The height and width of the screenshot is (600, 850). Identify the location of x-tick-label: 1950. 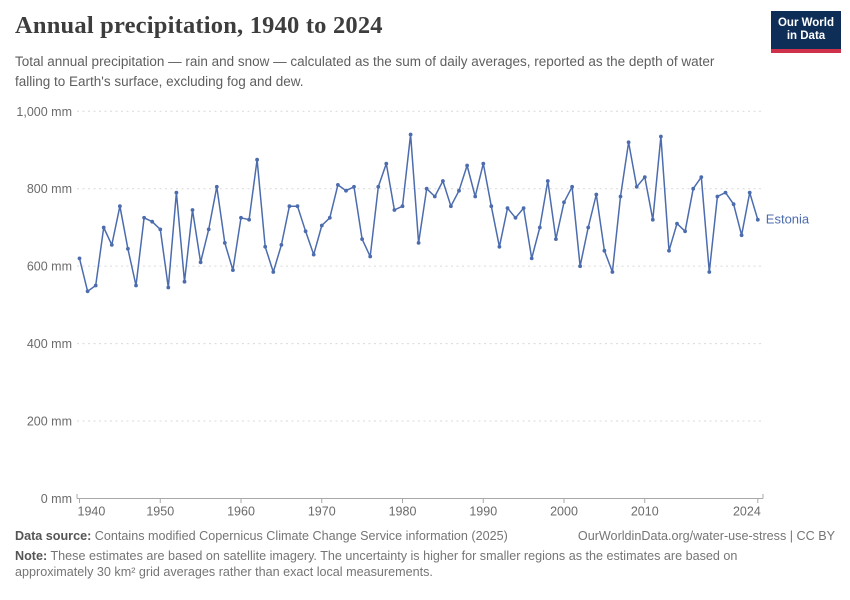
(160, 512).